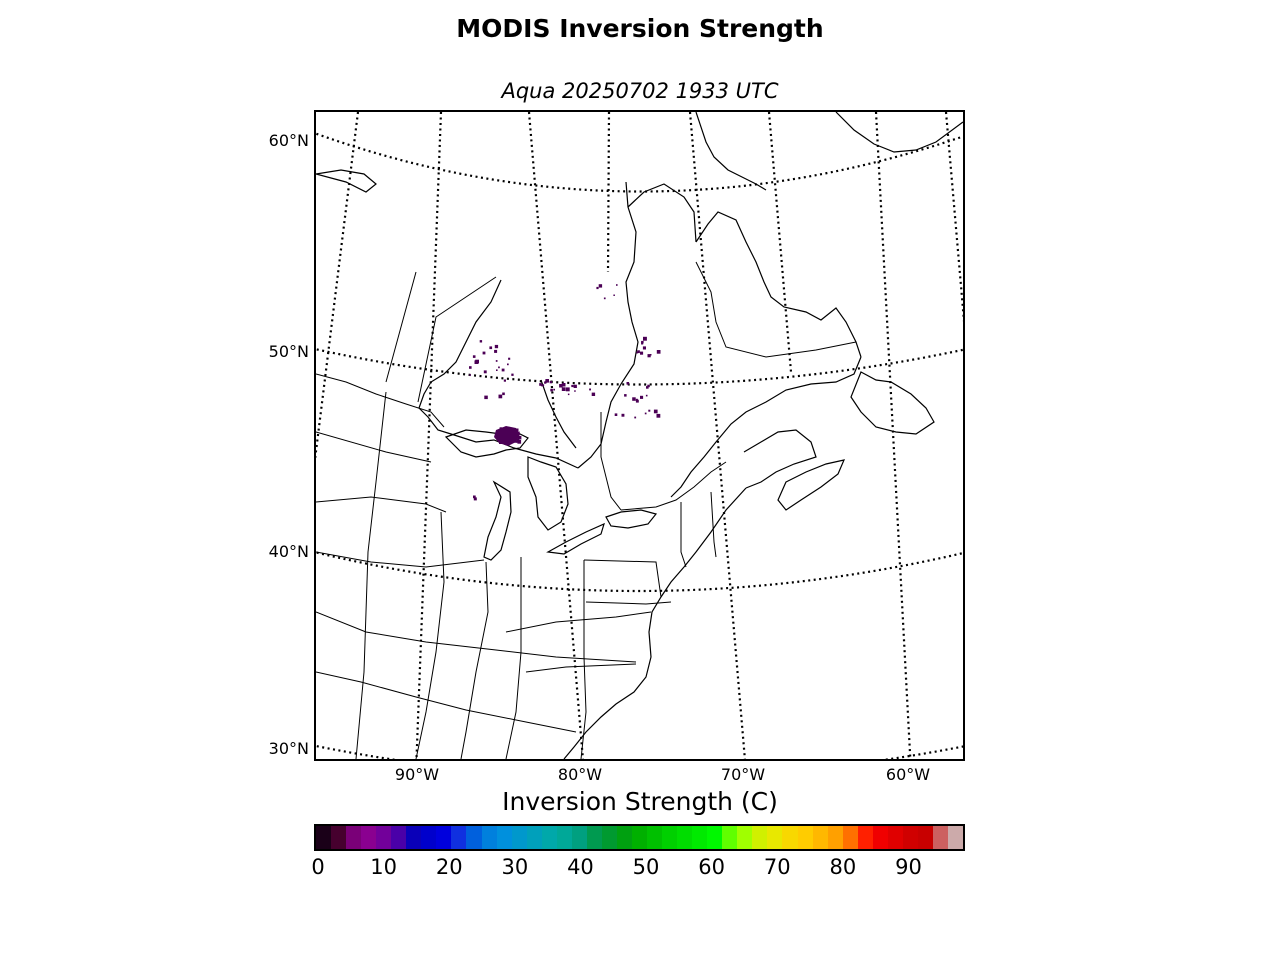  What do you see at coordinates (778, 284) in the screenshot?
I see `labrador-coast` at bounding box center [778, 284].